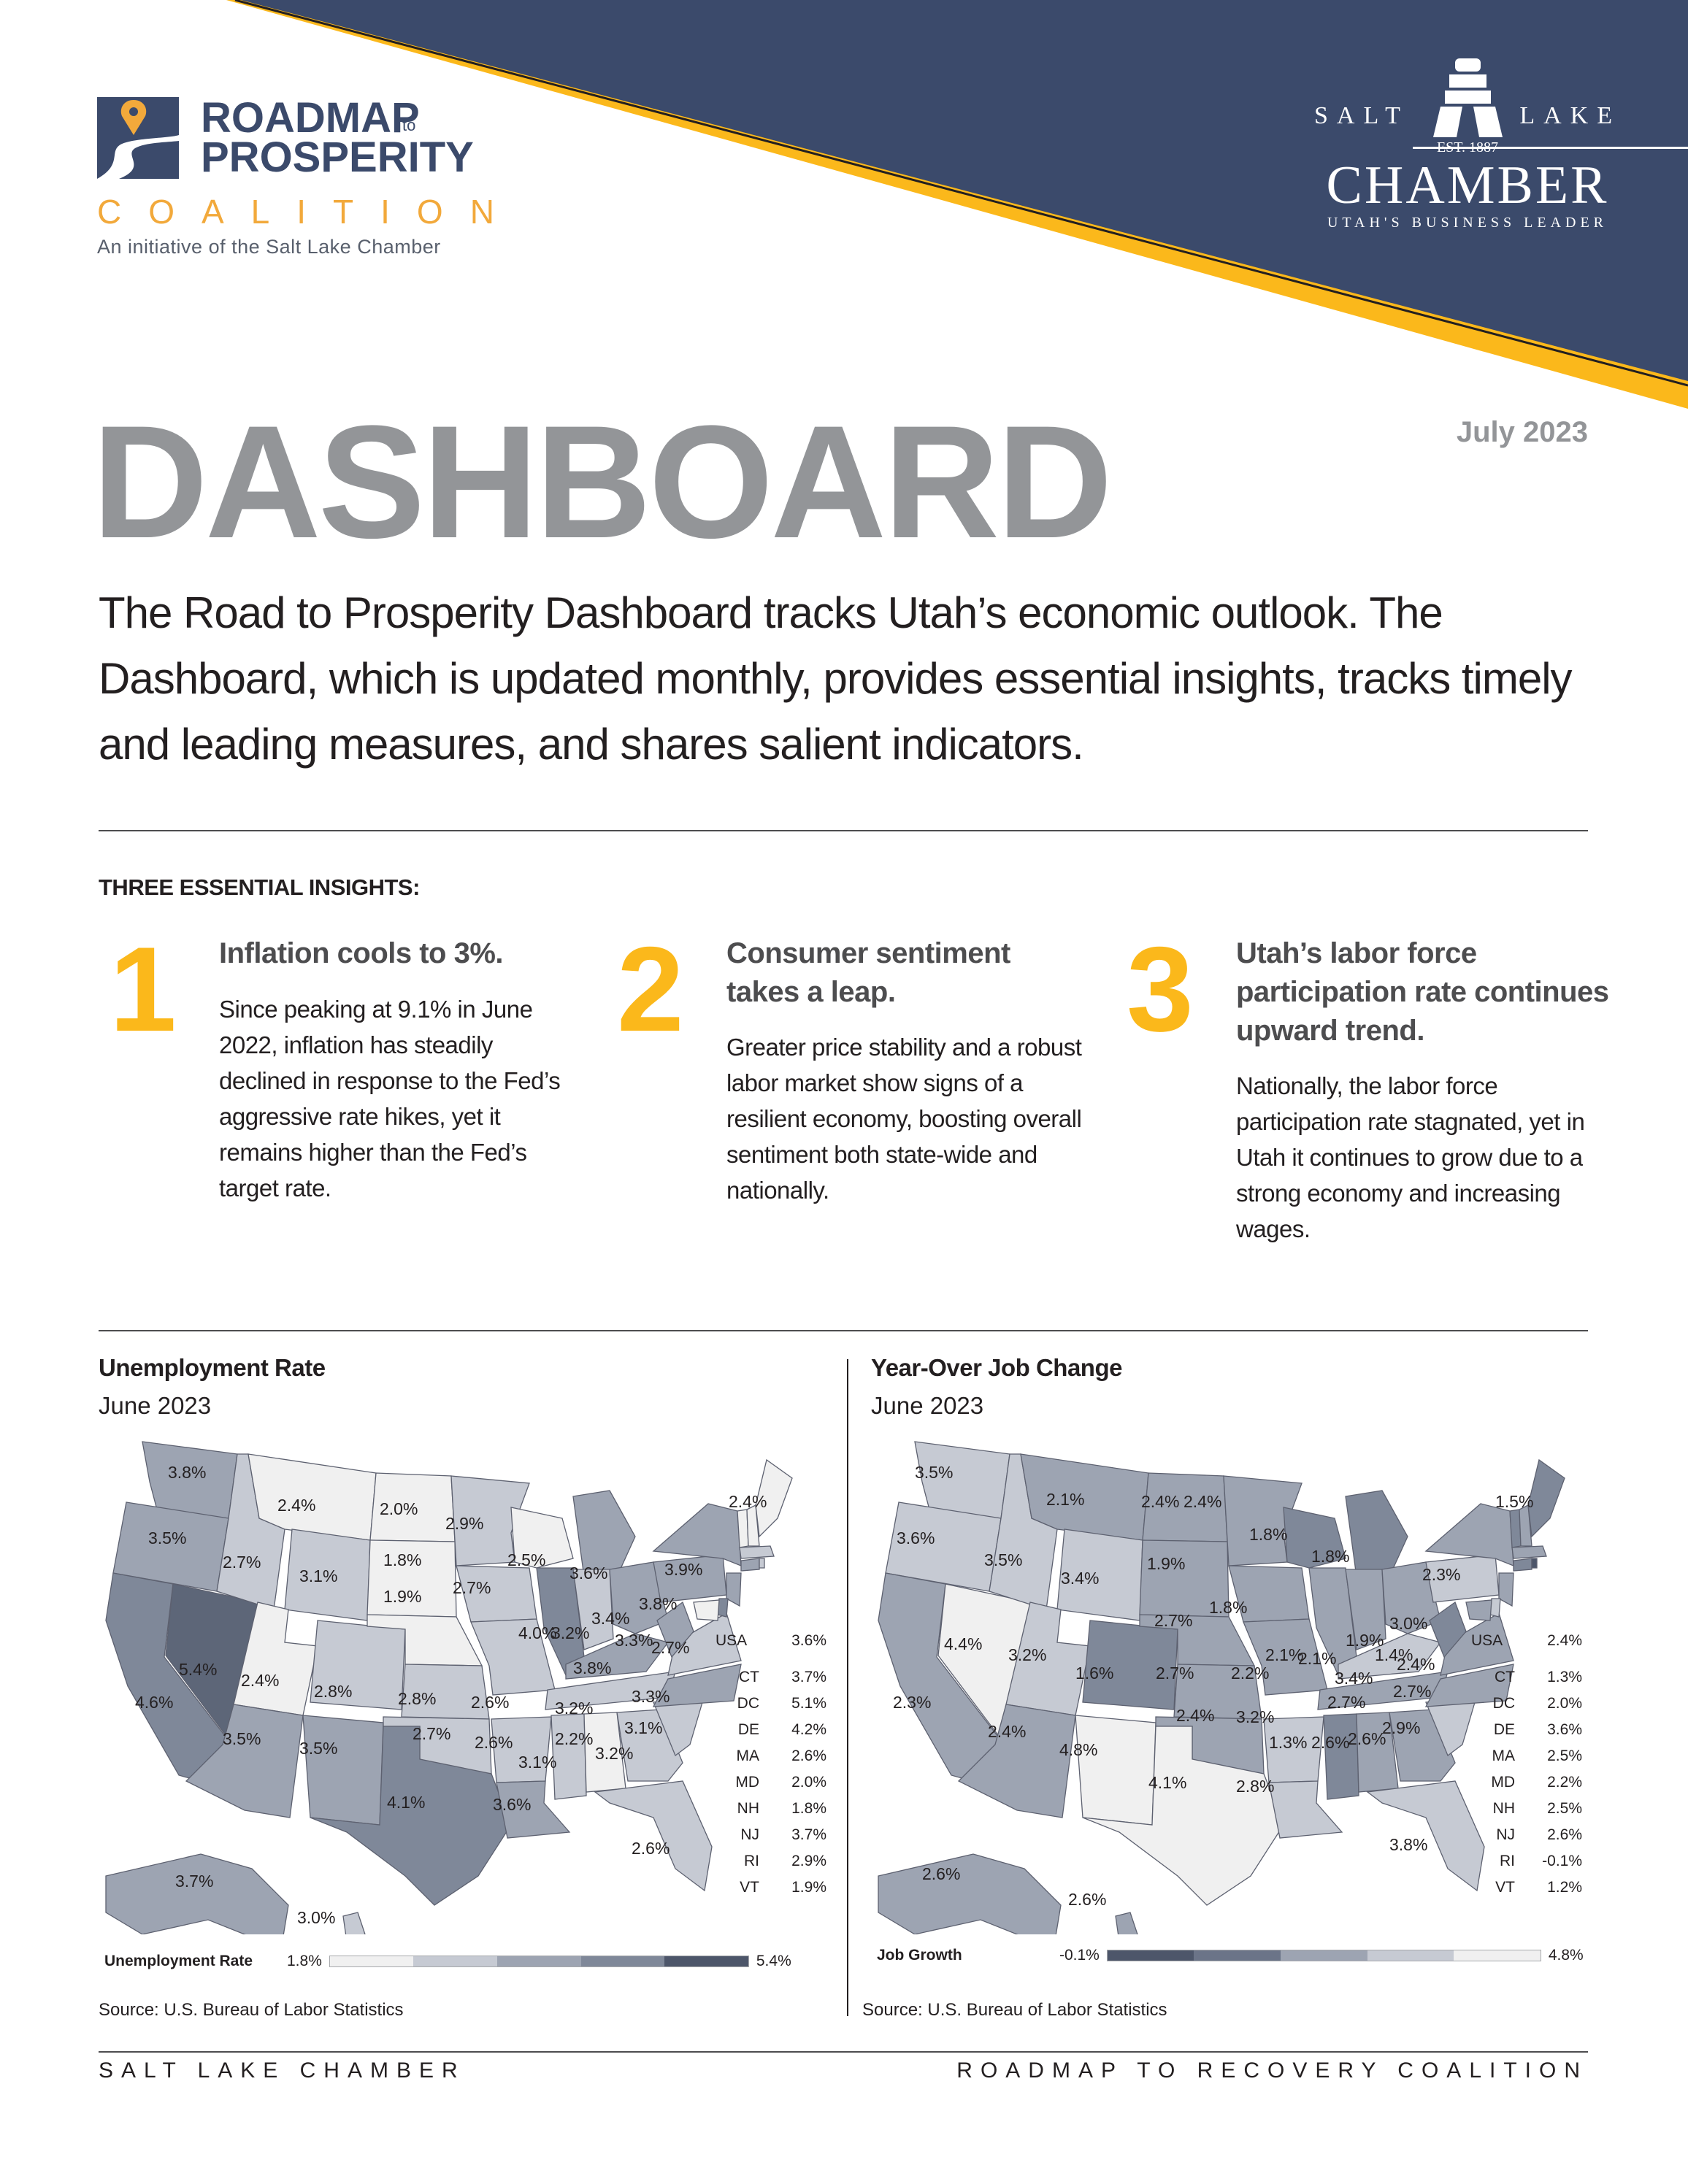 The height and width of the screenshot is (2184, 1688). I want to click on road-pin-icon, so click(138, 138).